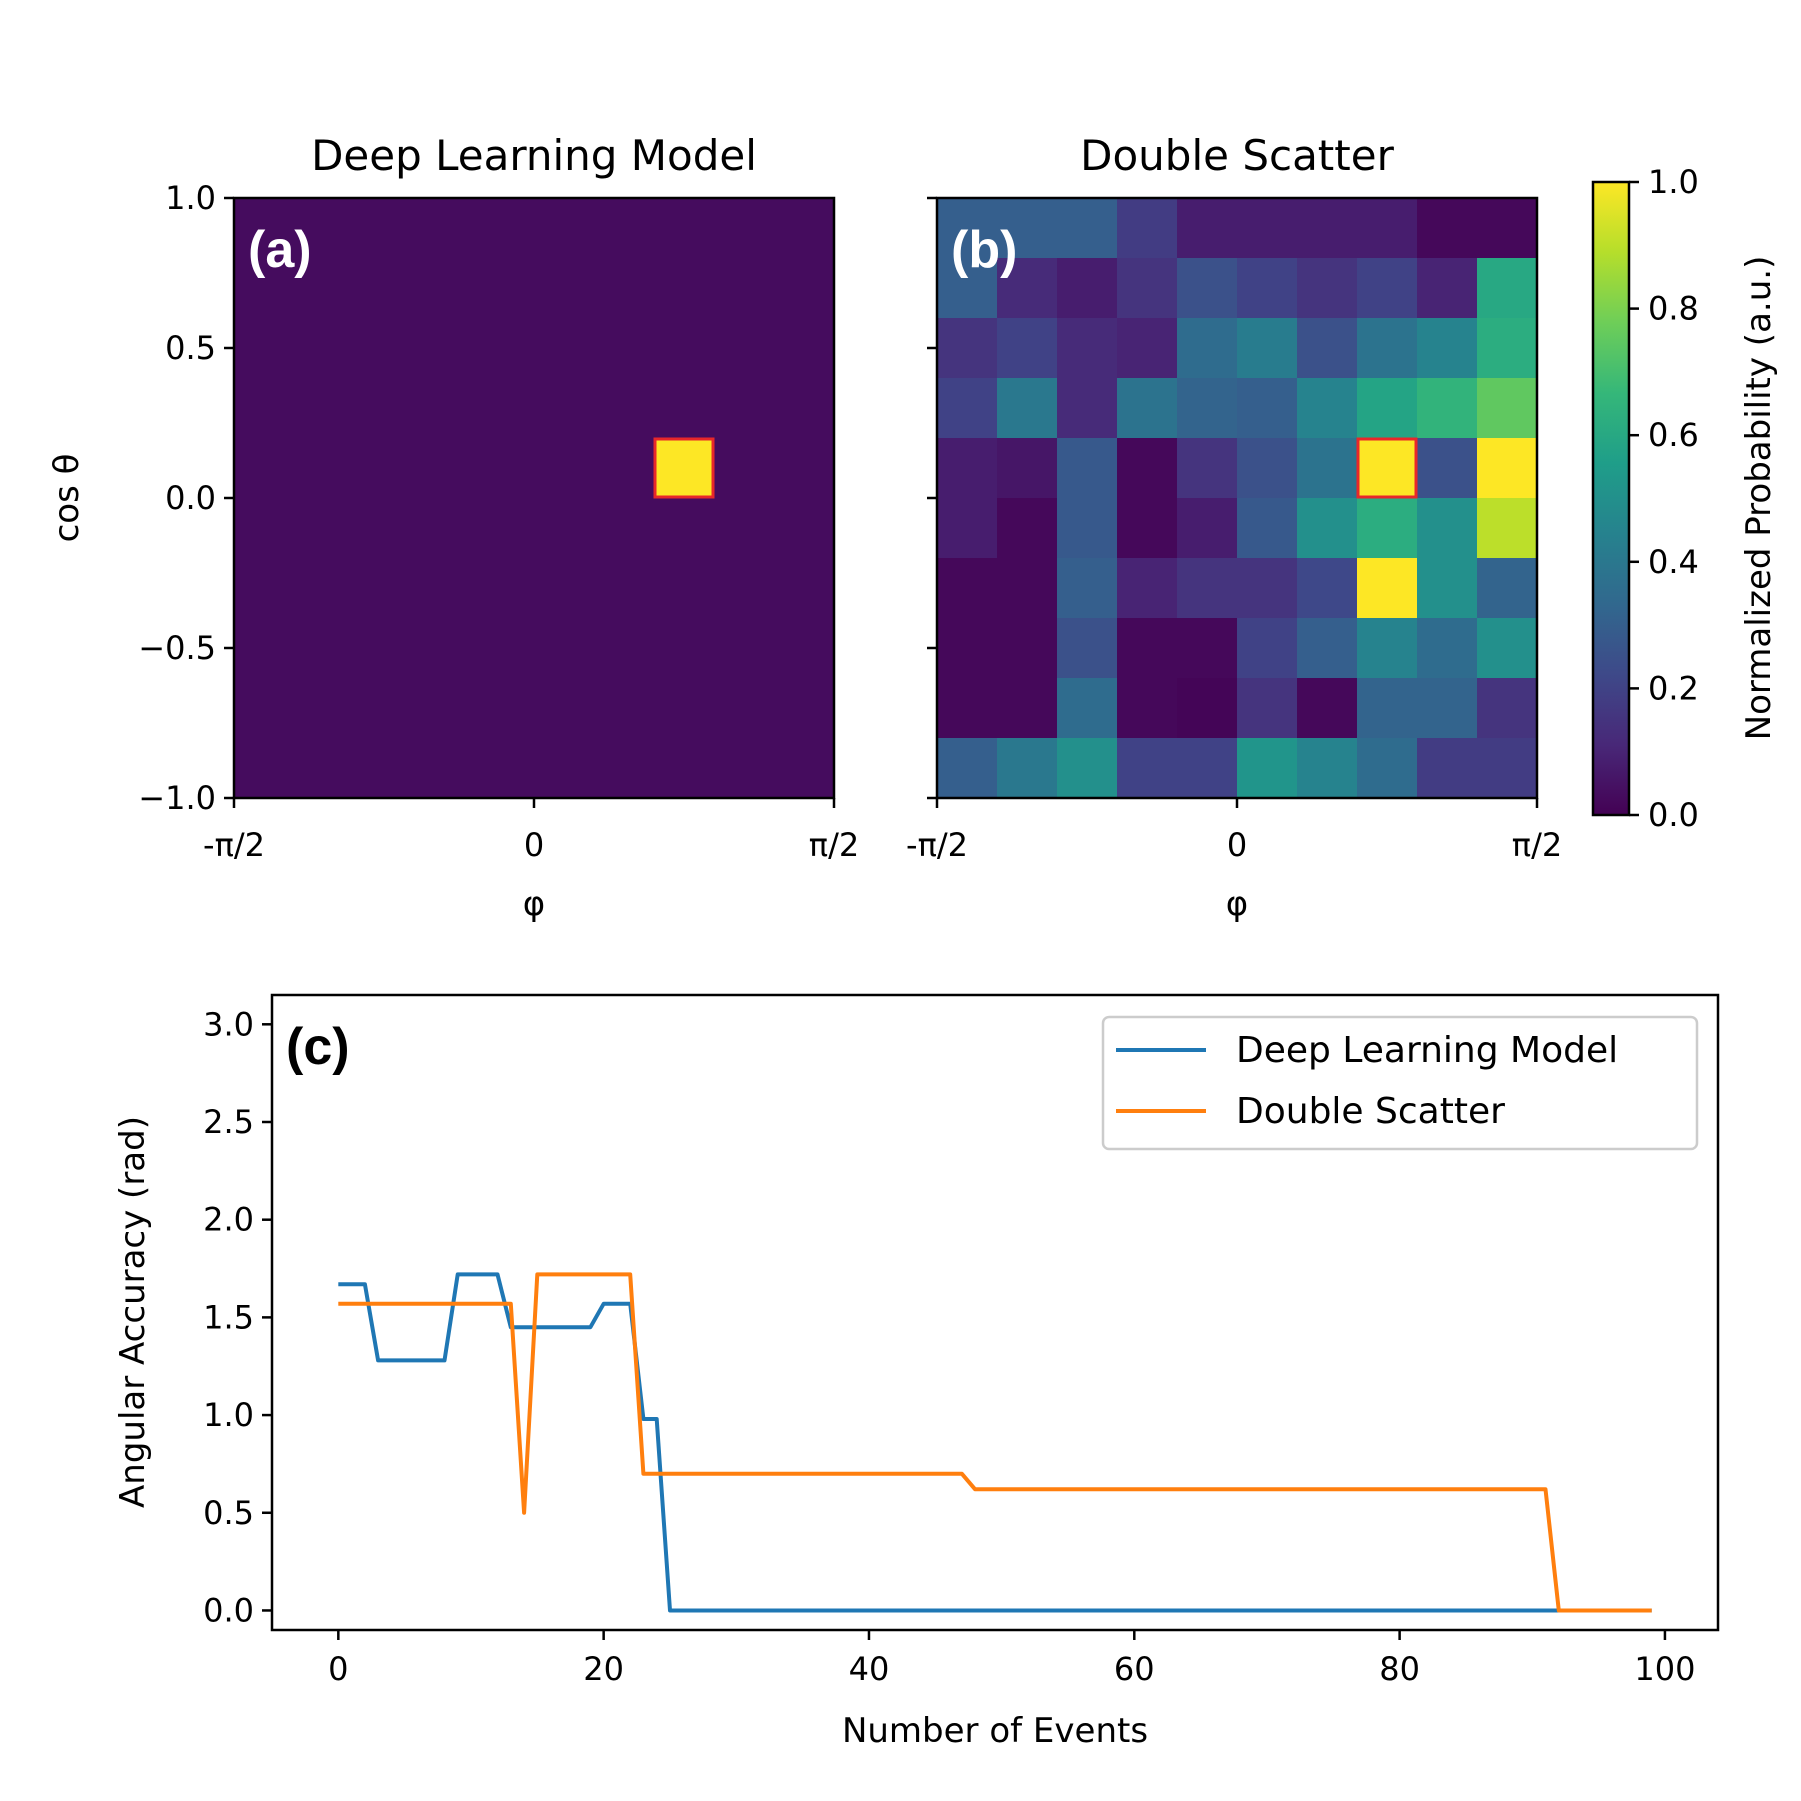 This screenshot has width=1801, height=1801. What do you see at coordinates (1370, 1111) in the screenshot?
I see `legend-label-double-scatter: Double Scatter` at bounding box center [1370, 1111].